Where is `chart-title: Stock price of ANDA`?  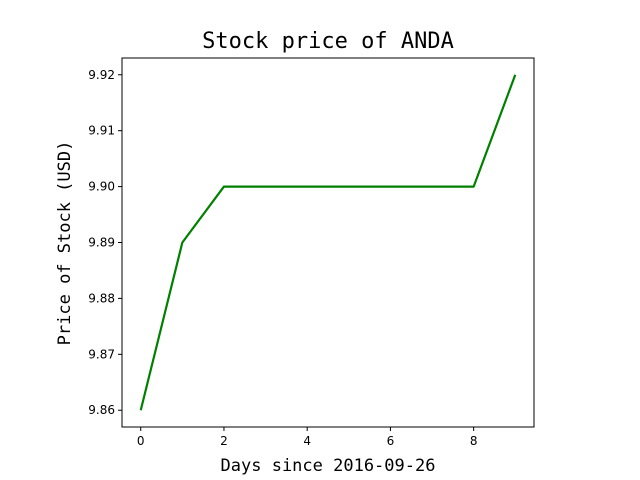
chart-title: Stock price of ANDA is located at coordinates (328, 41).